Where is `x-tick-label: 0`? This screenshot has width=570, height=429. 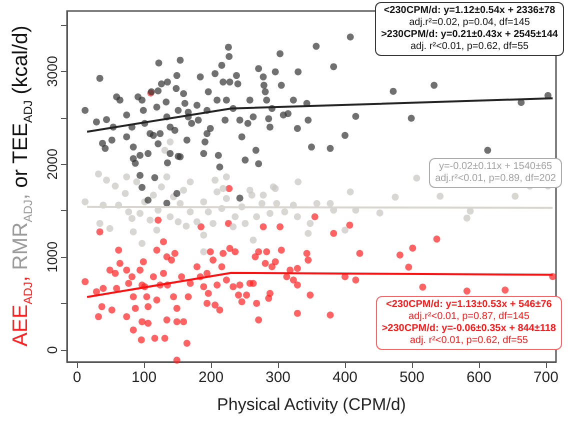 x-tick-label: 0 is located at coordinates (77, 377).